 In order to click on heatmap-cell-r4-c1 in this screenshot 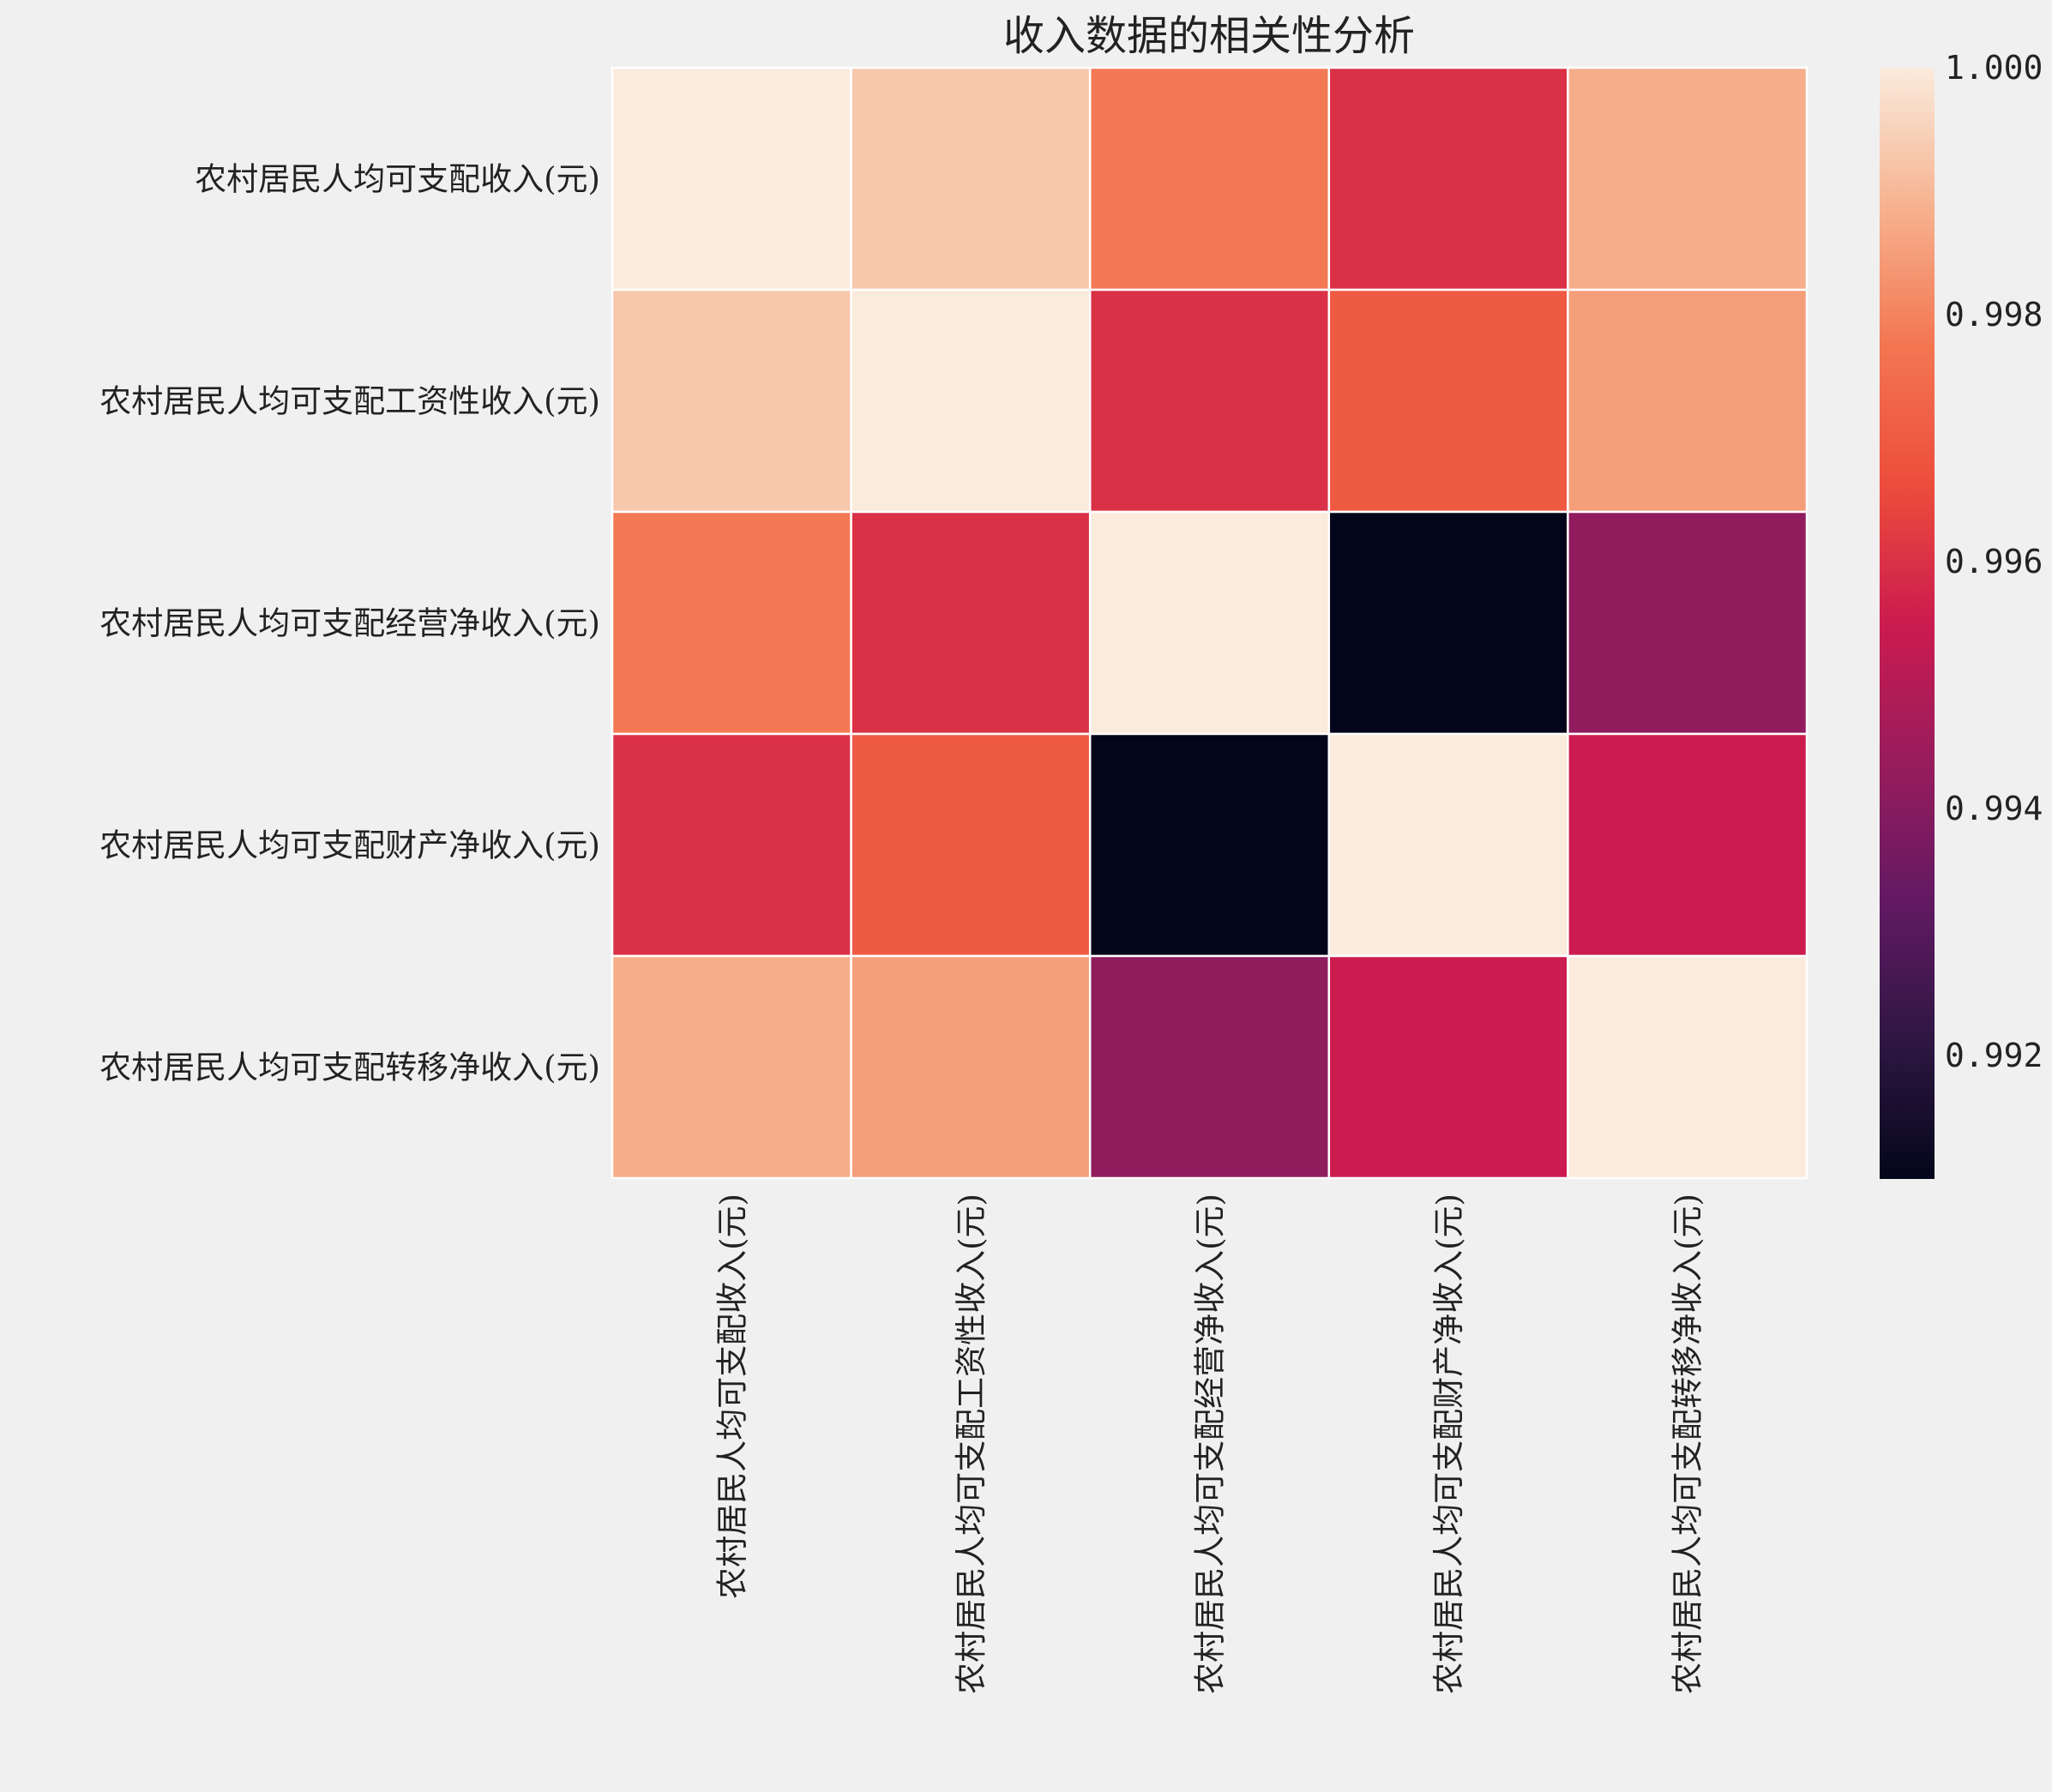, I will do `click(971, 1067)`.